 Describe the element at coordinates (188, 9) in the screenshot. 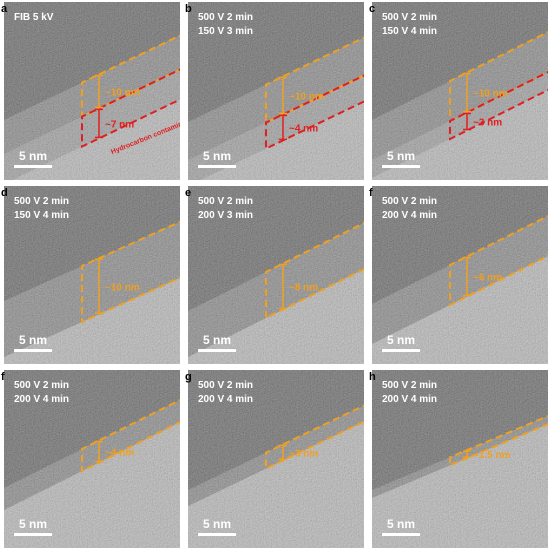

I see `panel-label: b` at that location.